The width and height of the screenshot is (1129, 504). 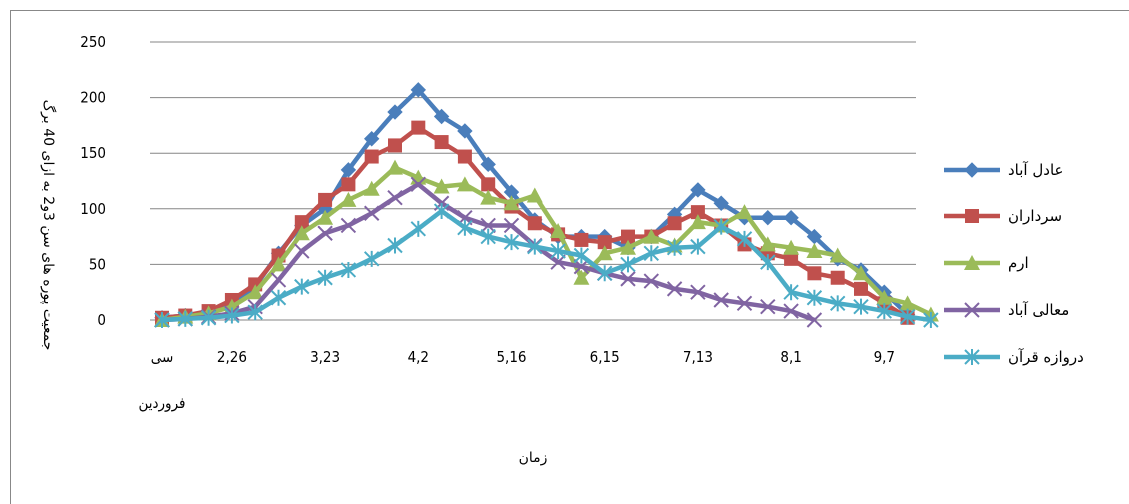 I want to click on x-tick-label: 5,16, so click(x=511, y=357).